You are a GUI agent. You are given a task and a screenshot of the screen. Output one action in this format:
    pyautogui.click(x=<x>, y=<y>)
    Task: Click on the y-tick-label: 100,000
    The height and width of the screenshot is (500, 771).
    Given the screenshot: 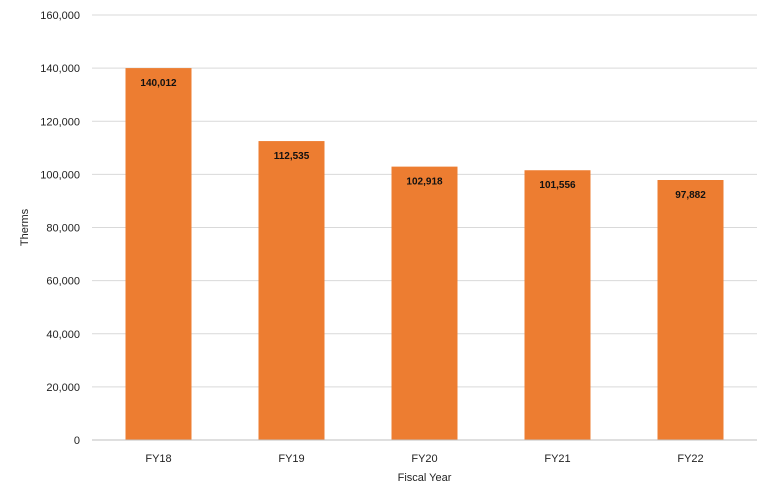 What is the action you would take?
    pyautogui.click(x=60, y=175)
    